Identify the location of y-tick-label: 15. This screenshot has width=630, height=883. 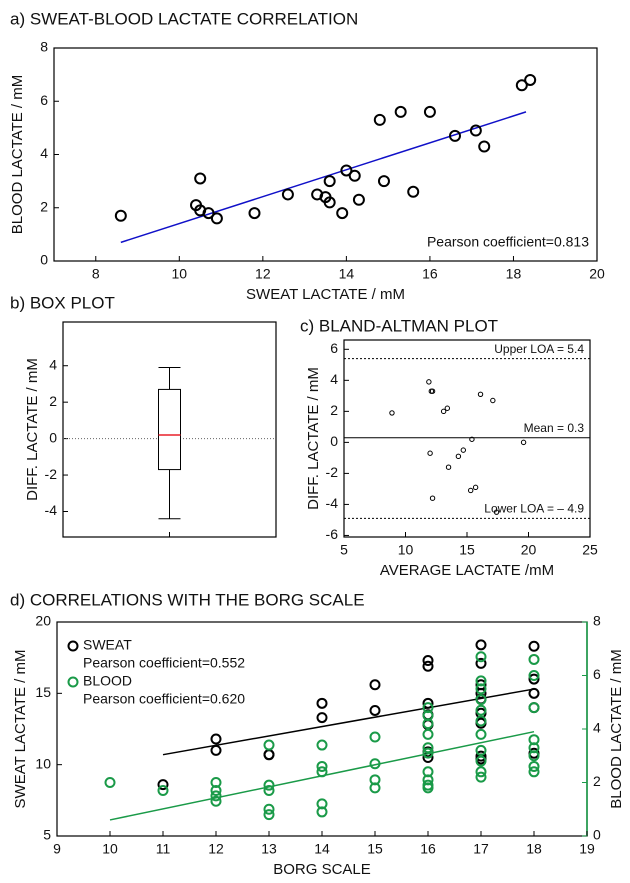
(43, 692).